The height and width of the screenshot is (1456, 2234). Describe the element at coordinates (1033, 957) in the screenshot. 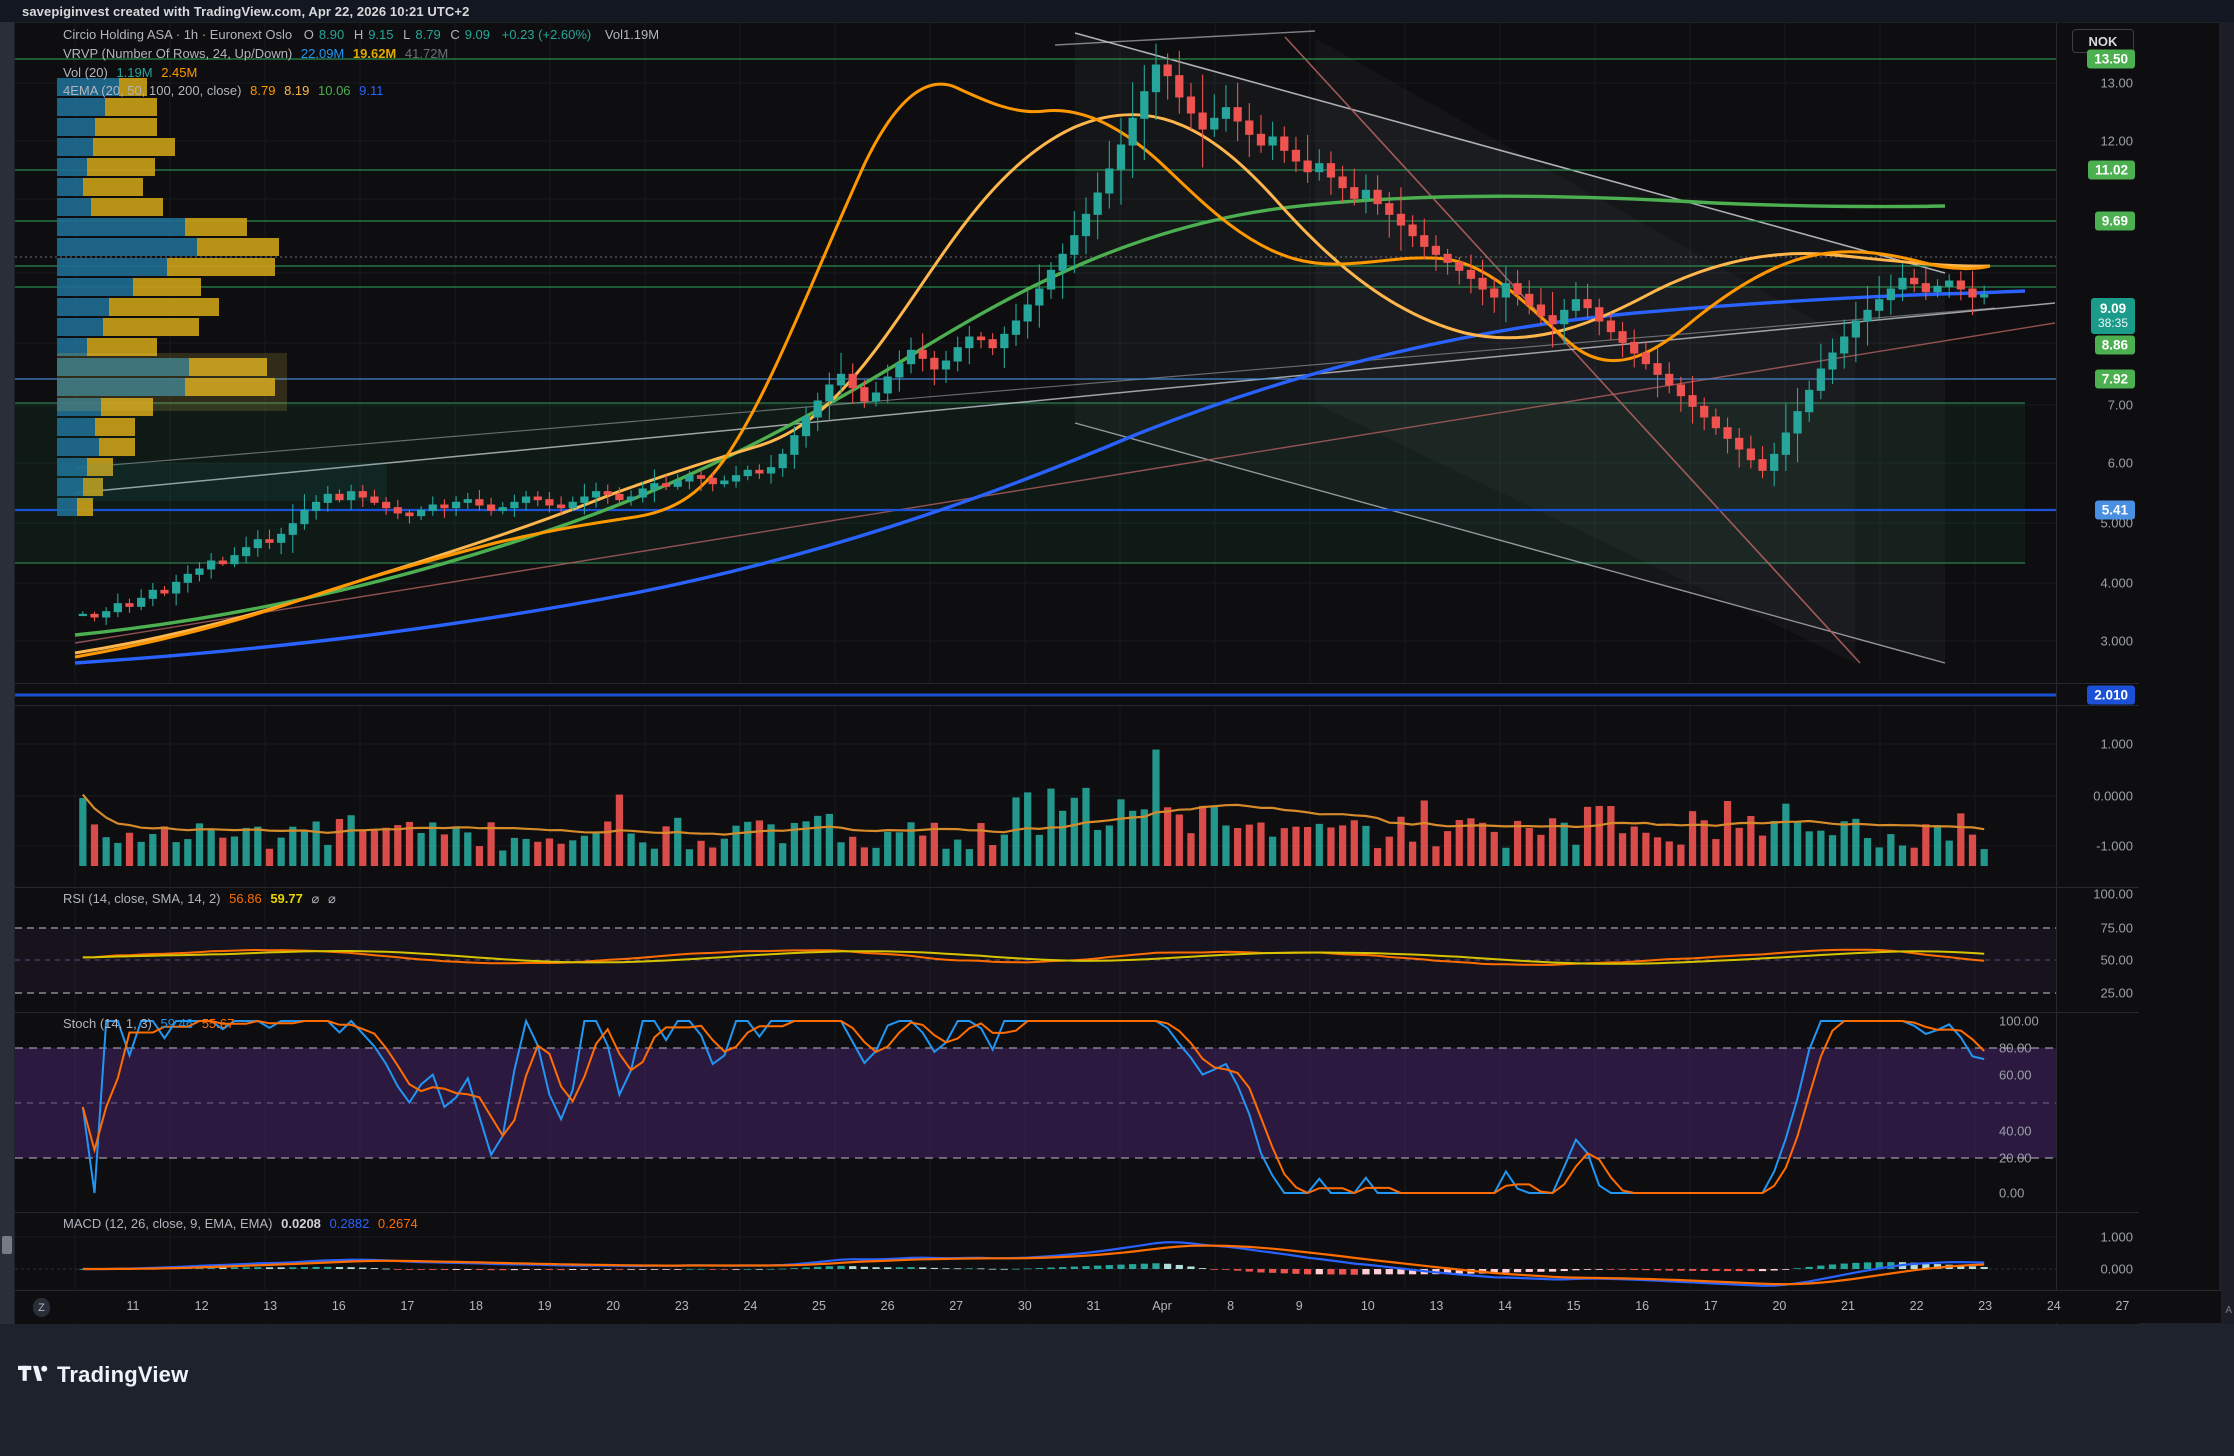

I see `rsi-ma-line` at that location.